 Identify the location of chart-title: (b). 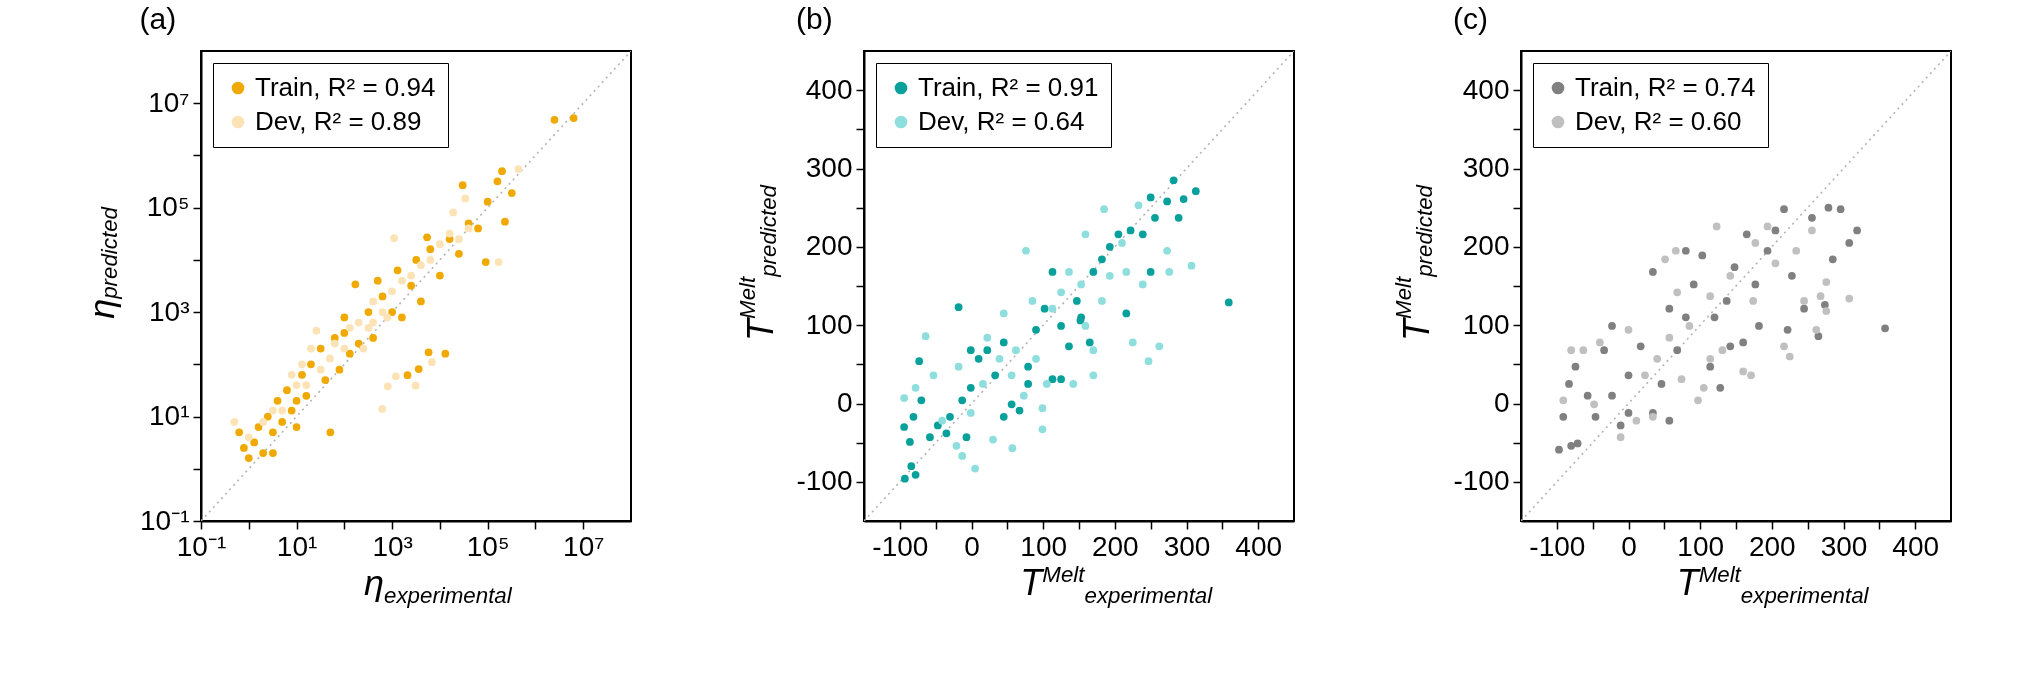
(814, 18).